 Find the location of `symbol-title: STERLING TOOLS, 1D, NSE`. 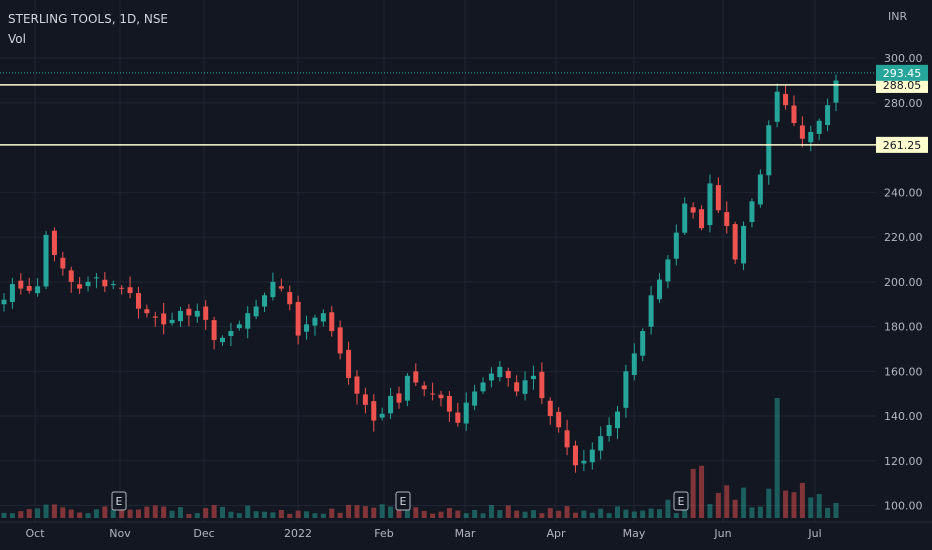

symbol-title: STERLING TOOLS, 1D, NSE is located at coordinates (88, 19).